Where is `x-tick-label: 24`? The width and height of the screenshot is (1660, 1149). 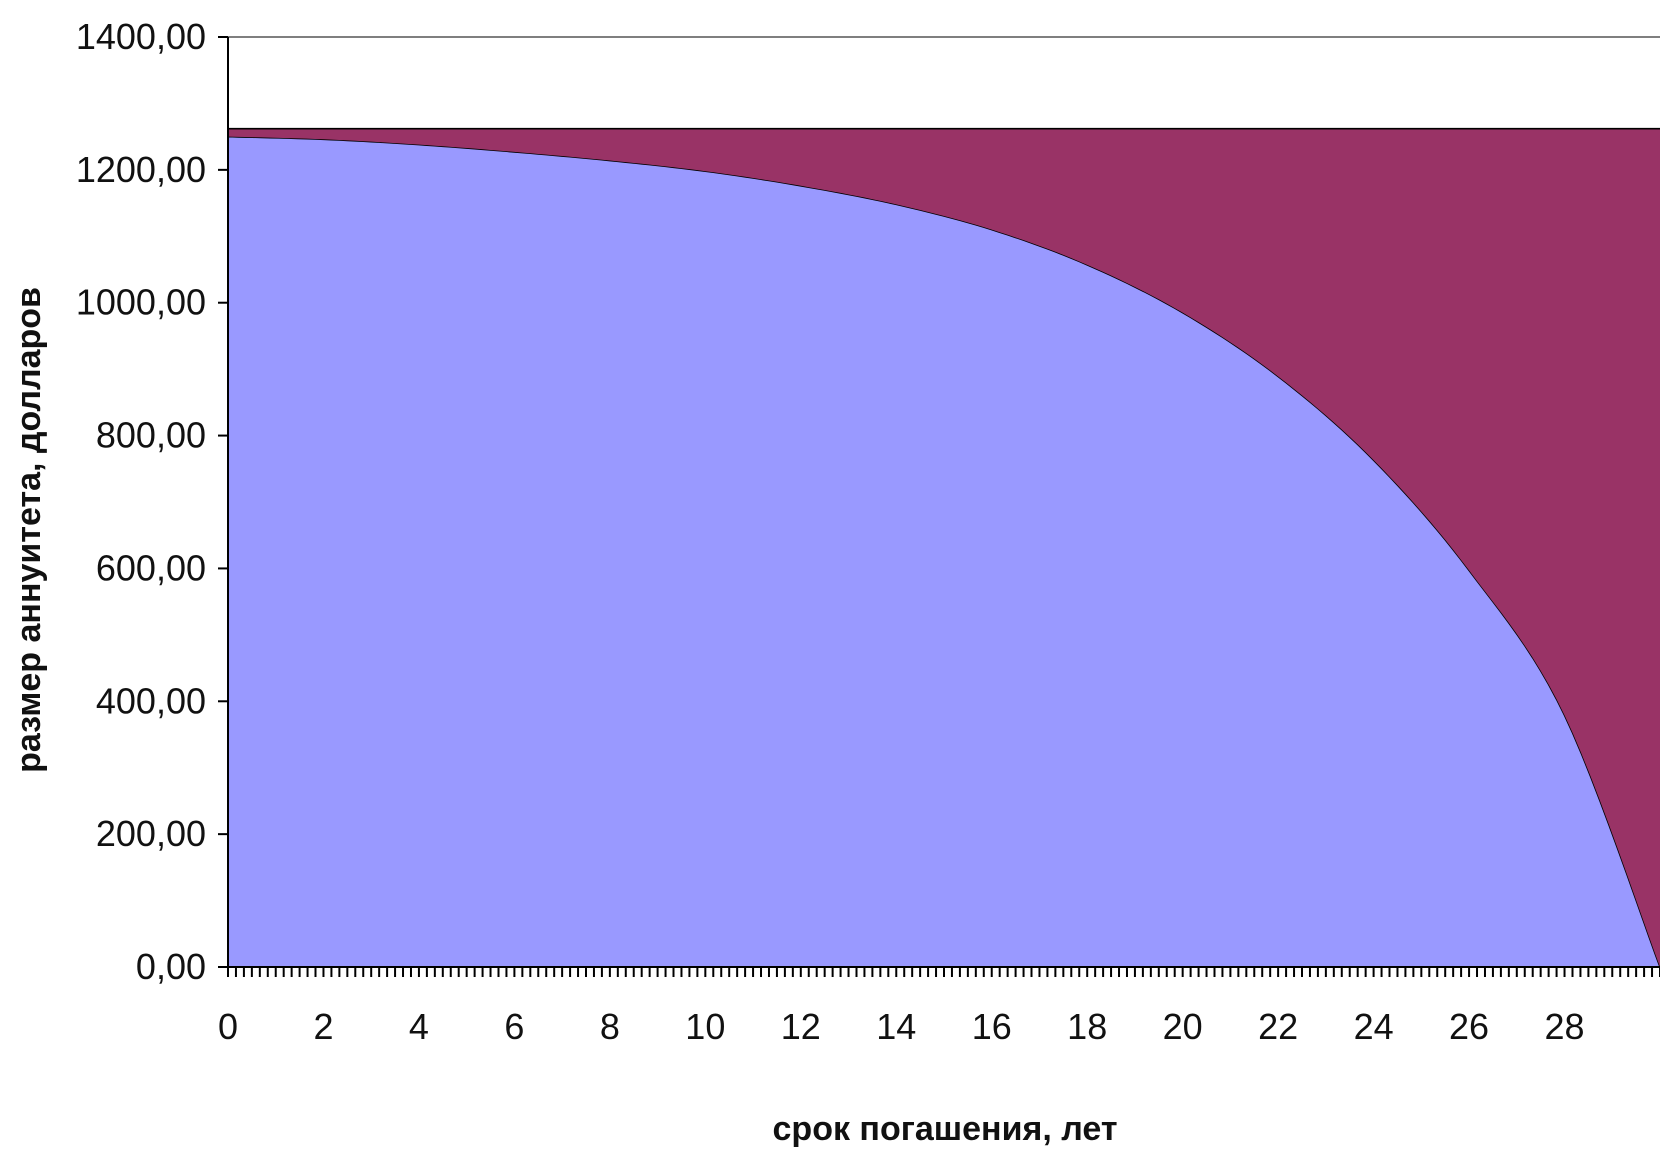 x-tick-label: 24 is located at coordinates (1374, 1026).